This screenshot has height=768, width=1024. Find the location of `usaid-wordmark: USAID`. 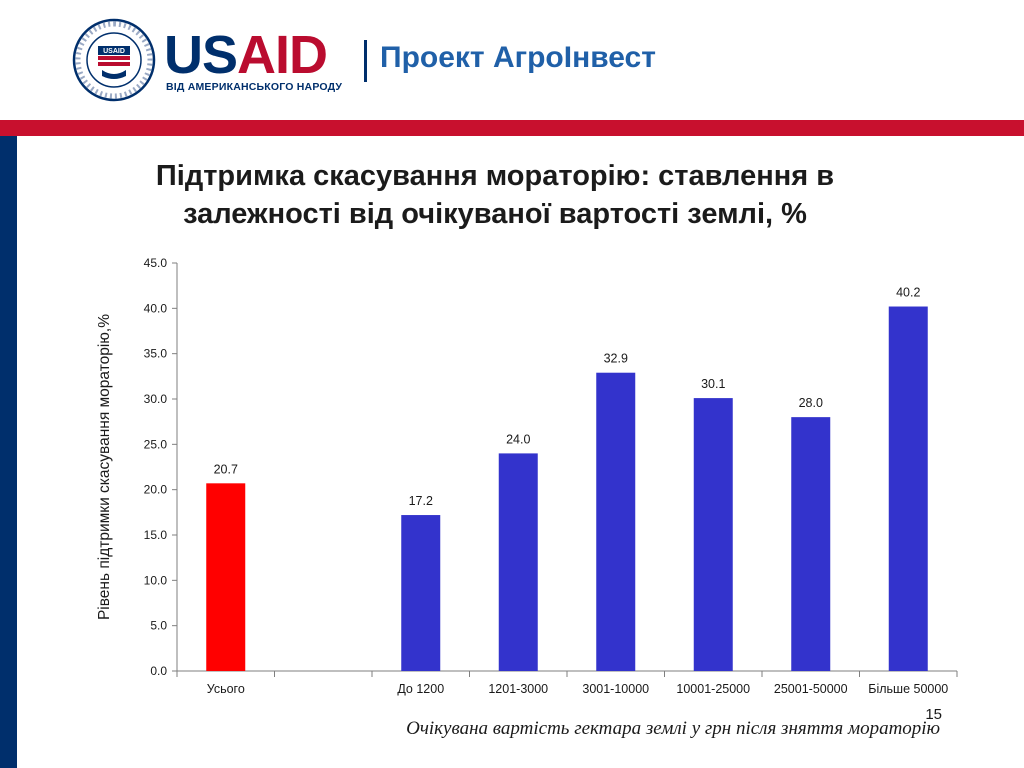

usaid-wordmark: USAID is located at coordinates (246, 55).